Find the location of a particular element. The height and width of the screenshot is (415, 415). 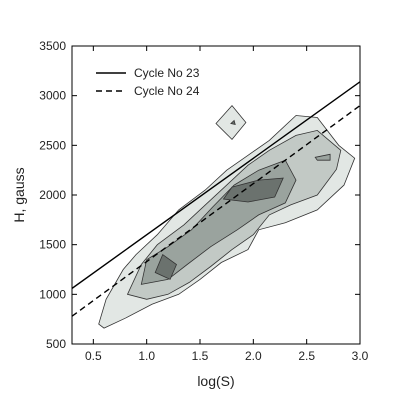

y-tick-label: 3500 is located at coordinates (52, 46).